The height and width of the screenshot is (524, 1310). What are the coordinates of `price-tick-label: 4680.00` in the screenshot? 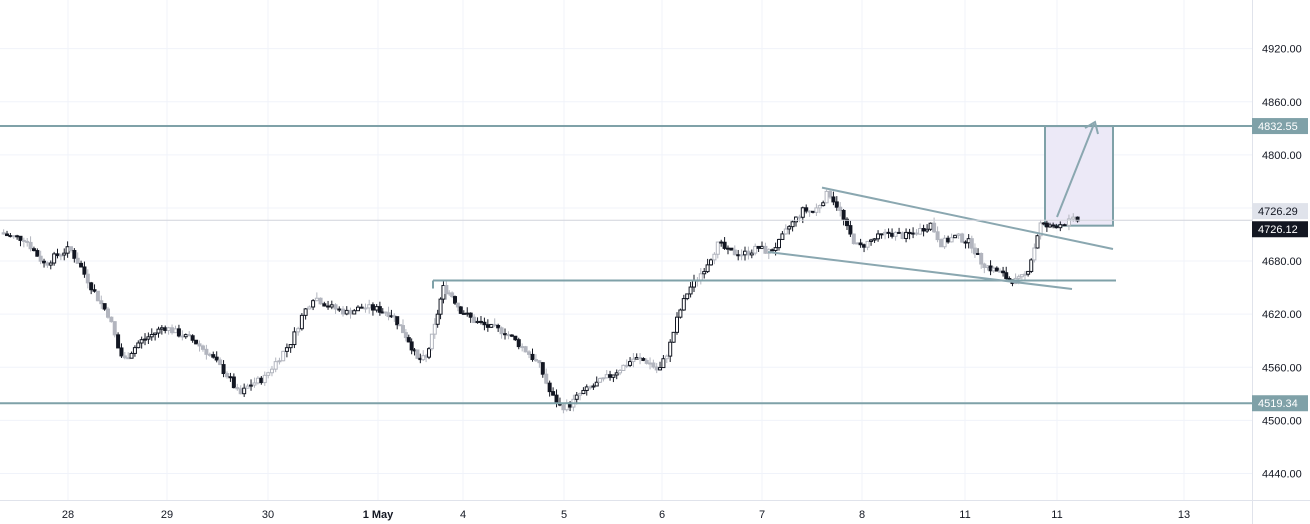 It's located at (1282, 262).